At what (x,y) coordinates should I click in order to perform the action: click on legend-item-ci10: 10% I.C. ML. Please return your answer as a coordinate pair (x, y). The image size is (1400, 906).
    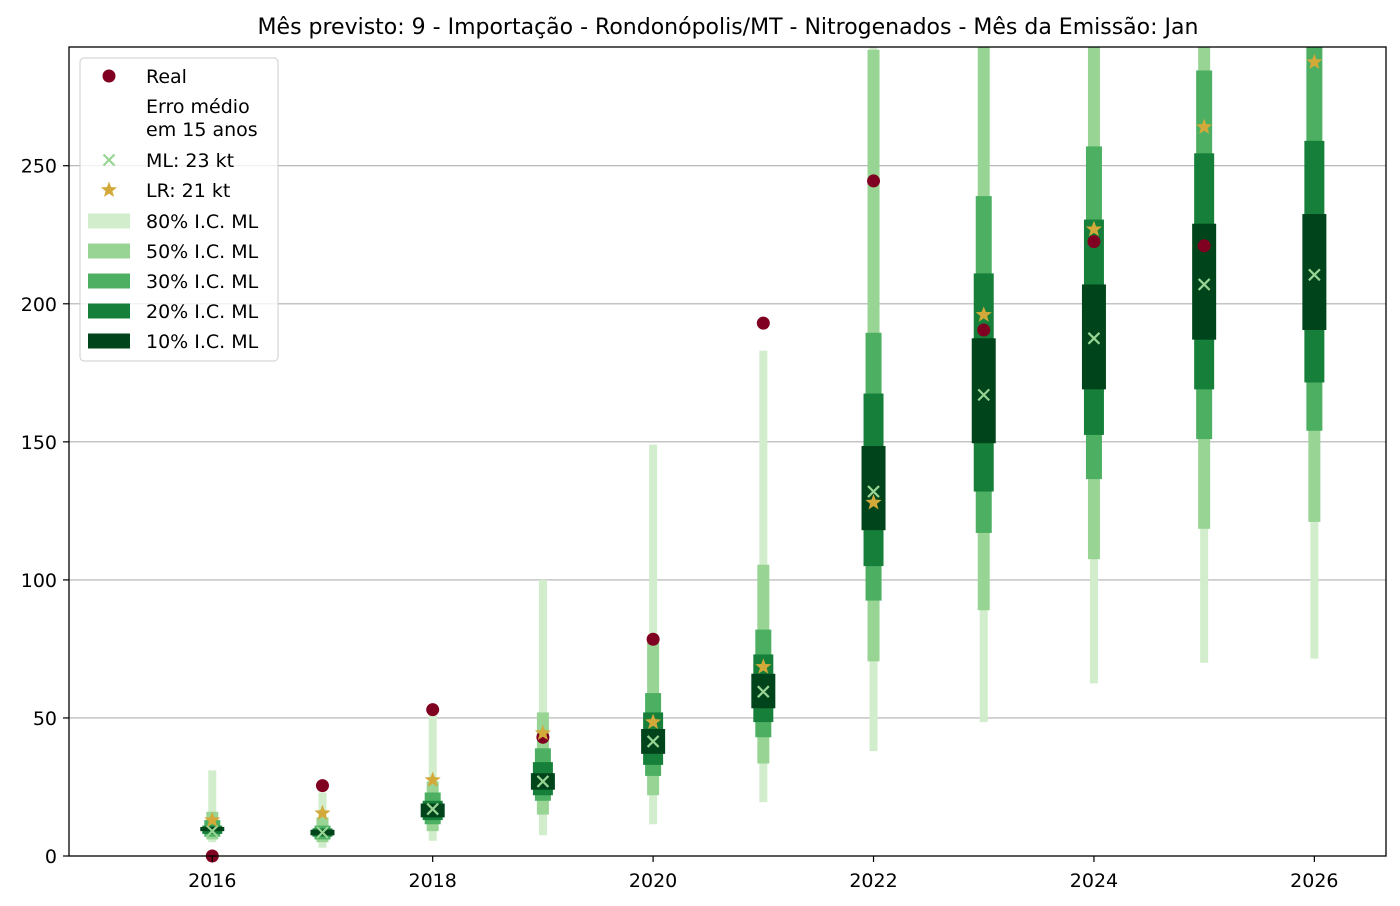
    Looking at the image, I should click on (173, 342).